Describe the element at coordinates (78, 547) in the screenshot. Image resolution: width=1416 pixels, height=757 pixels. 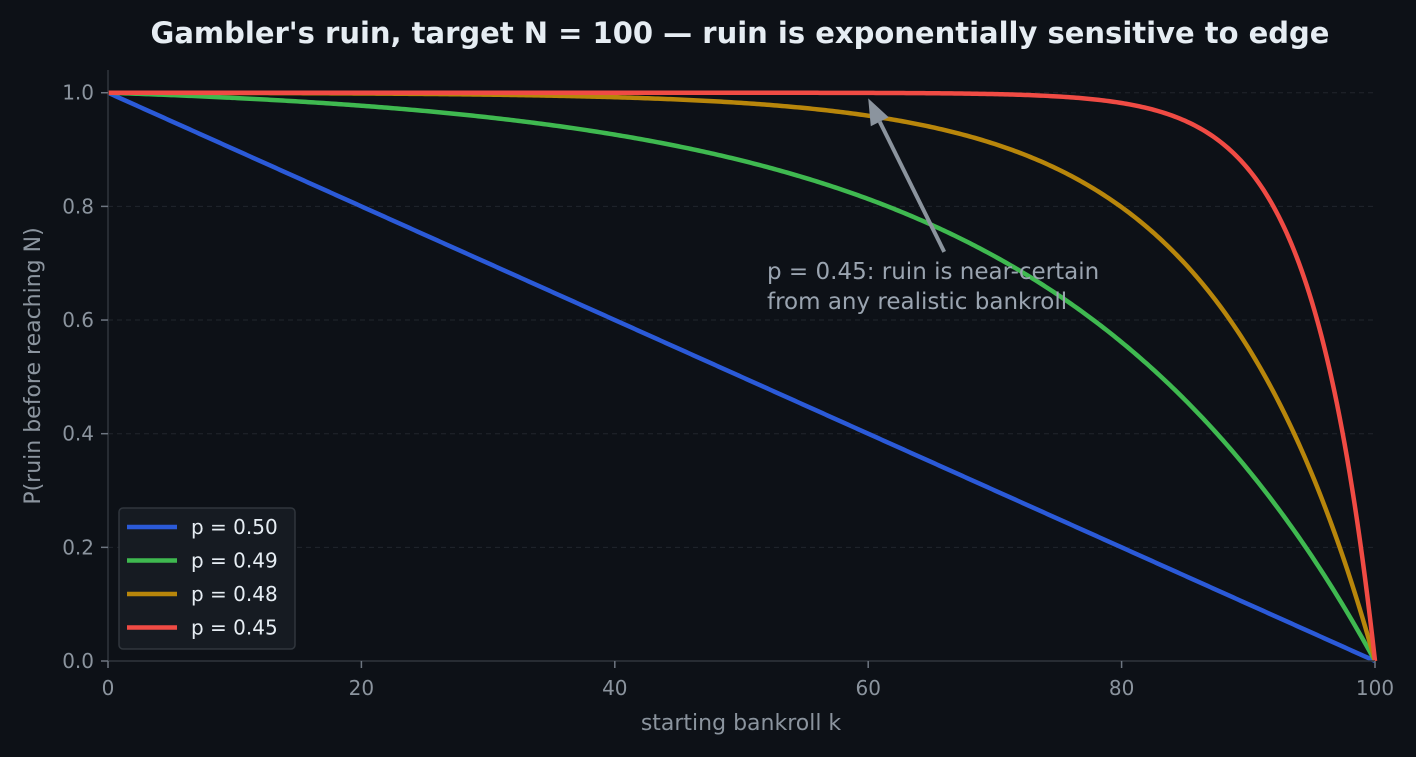
I see `y-tick-label: 0.2` at that location.